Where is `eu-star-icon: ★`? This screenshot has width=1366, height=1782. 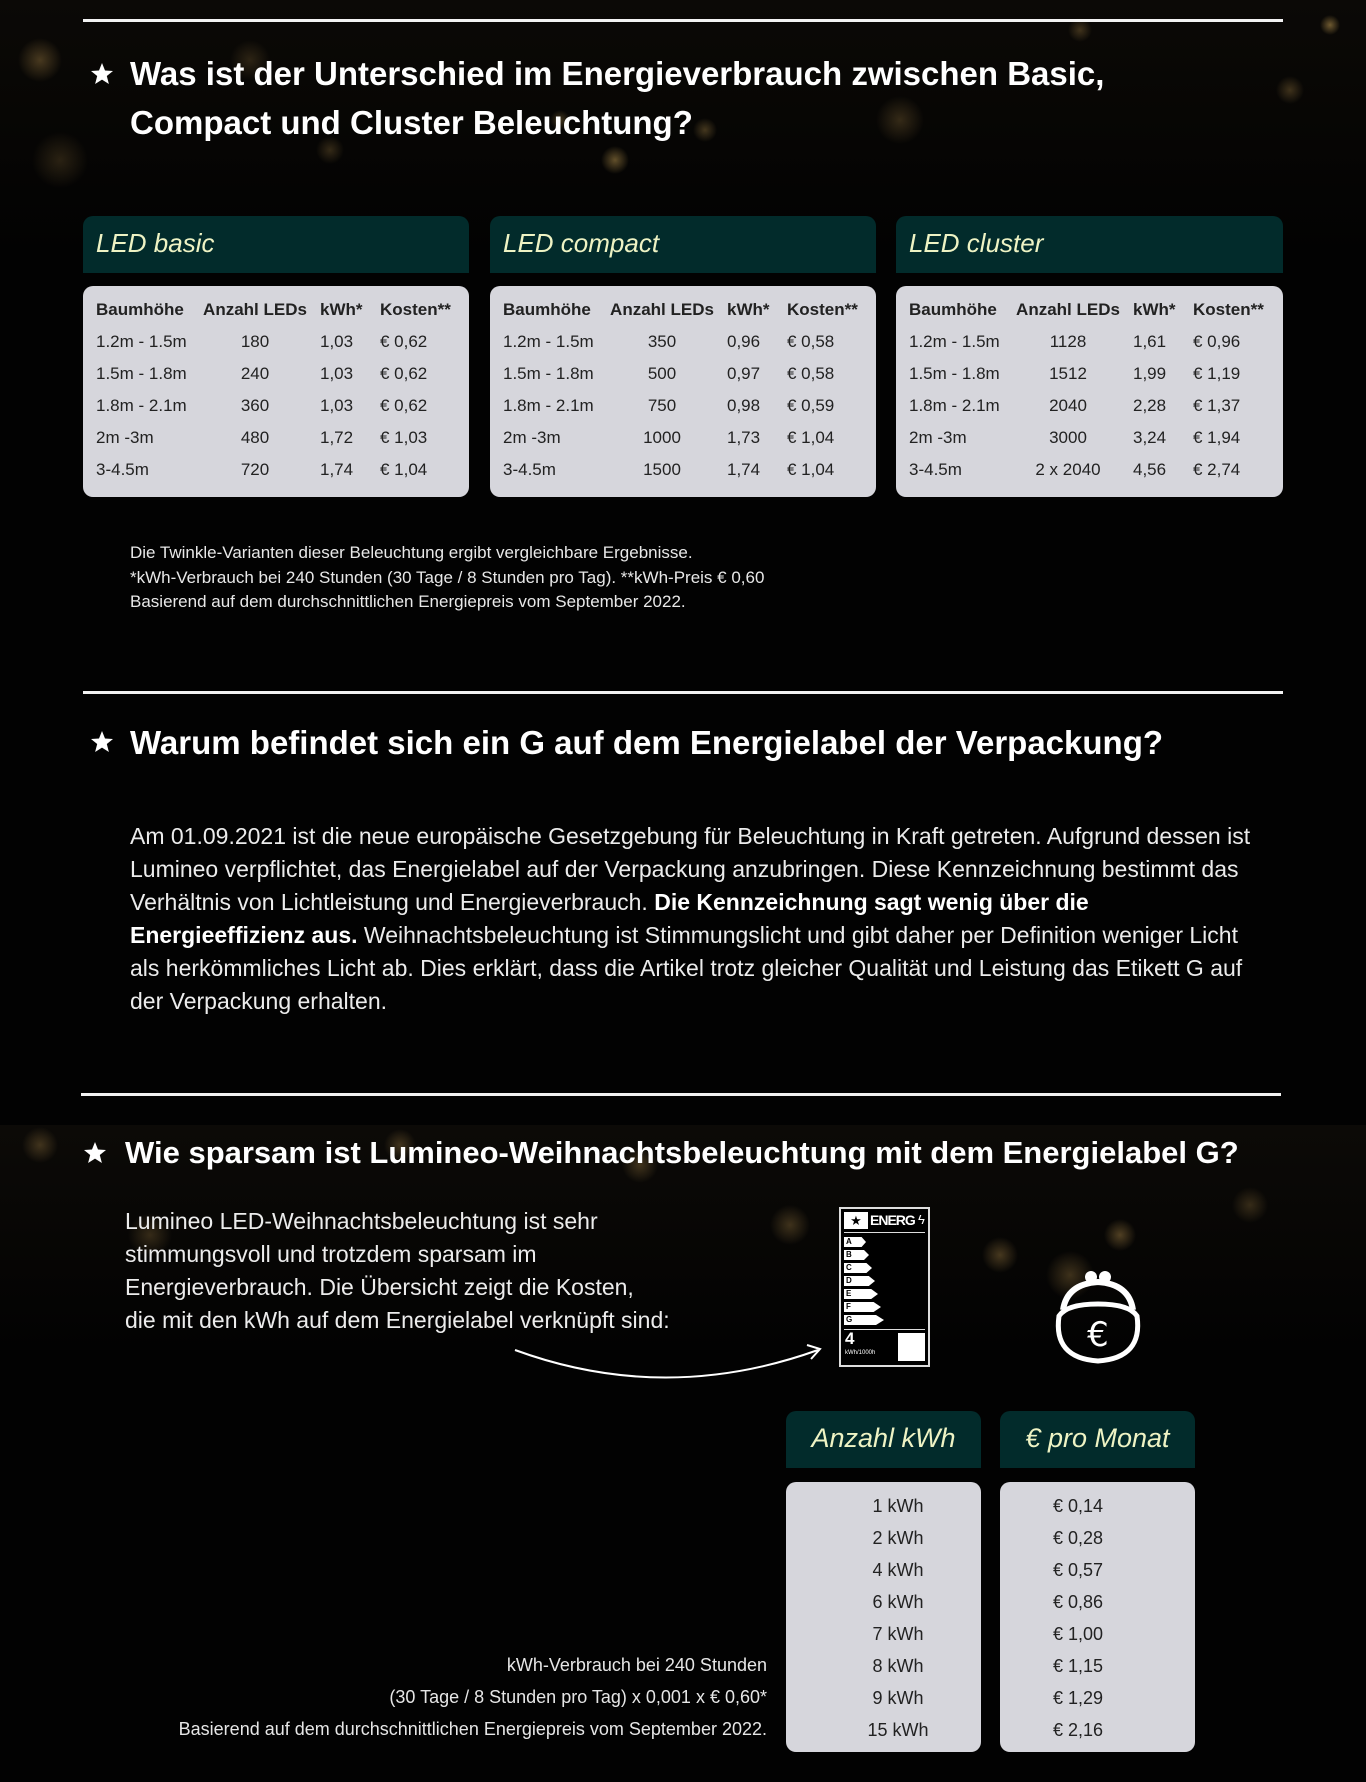 eu-star-icon: ★ is located at coordinates (856, 1220).